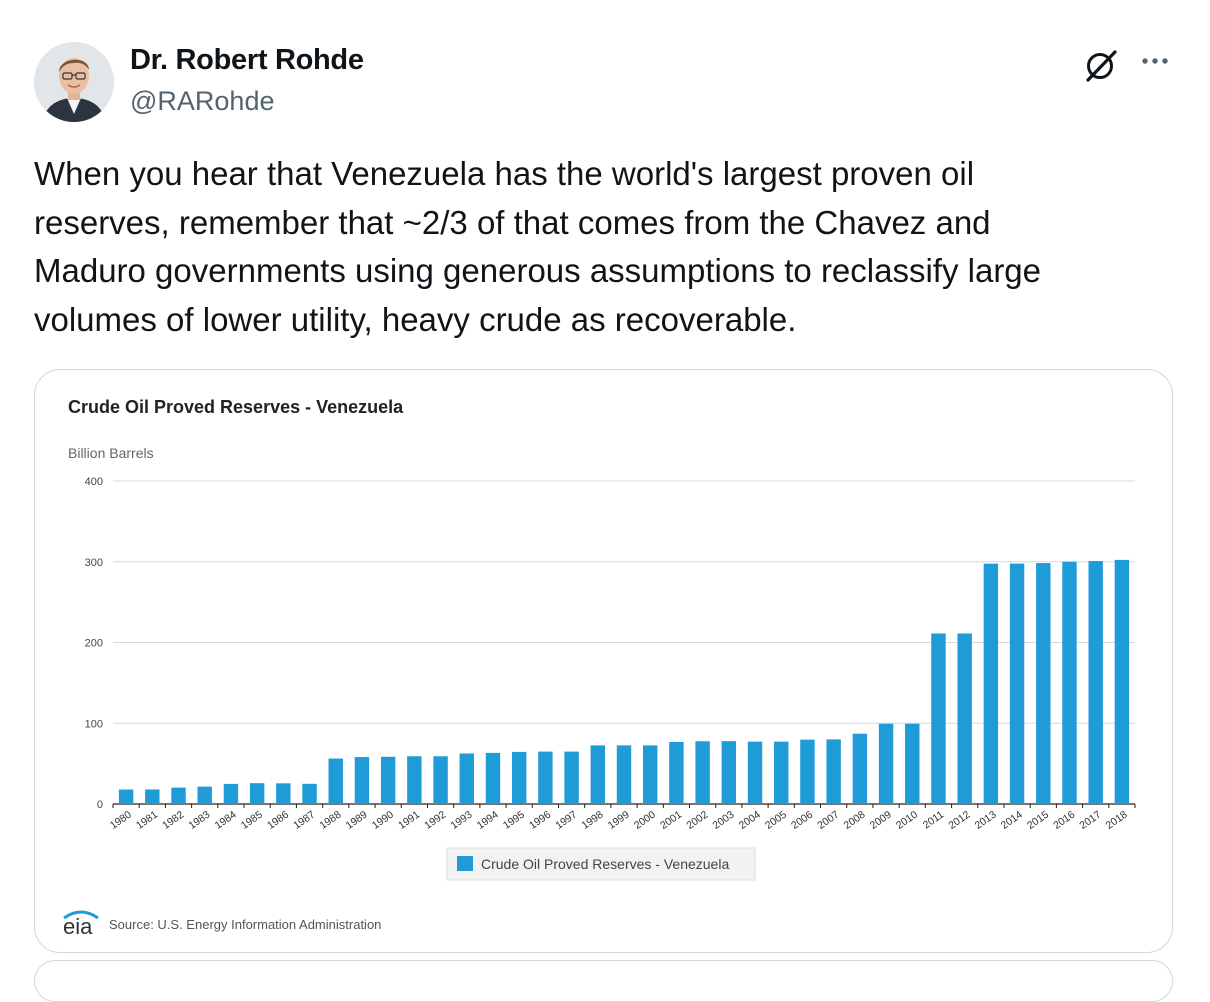  What do you see at coordinates (540, 820) in the screenshot?
I see `x-tick-label: 1996` at bounding box center [540, 820].